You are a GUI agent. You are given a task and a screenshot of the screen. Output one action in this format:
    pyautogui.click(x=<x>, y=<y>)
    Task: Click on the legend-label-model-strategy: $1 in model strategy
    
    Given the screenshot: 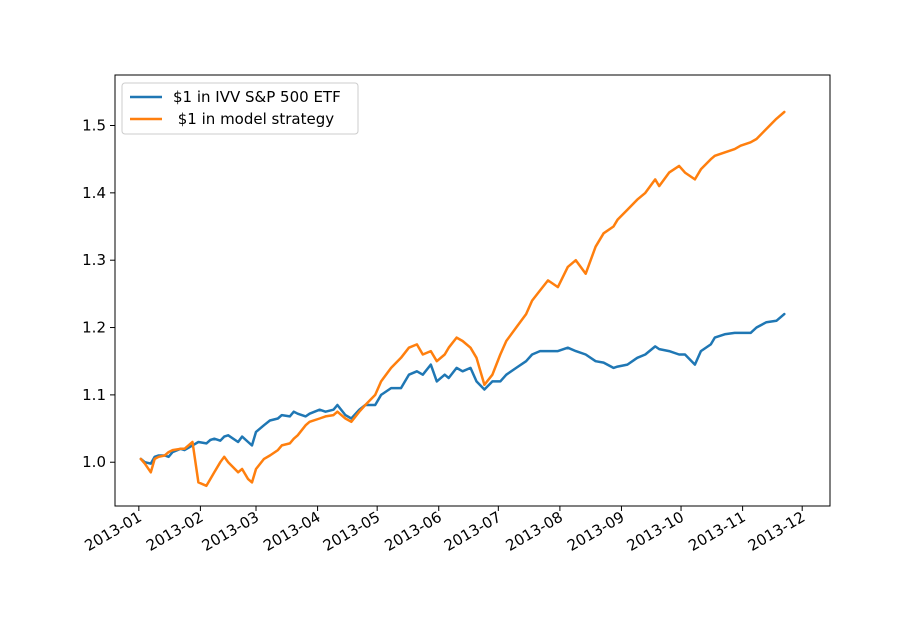 What is the action you would take?
    pyautogui.click(x=253, y=119)
    